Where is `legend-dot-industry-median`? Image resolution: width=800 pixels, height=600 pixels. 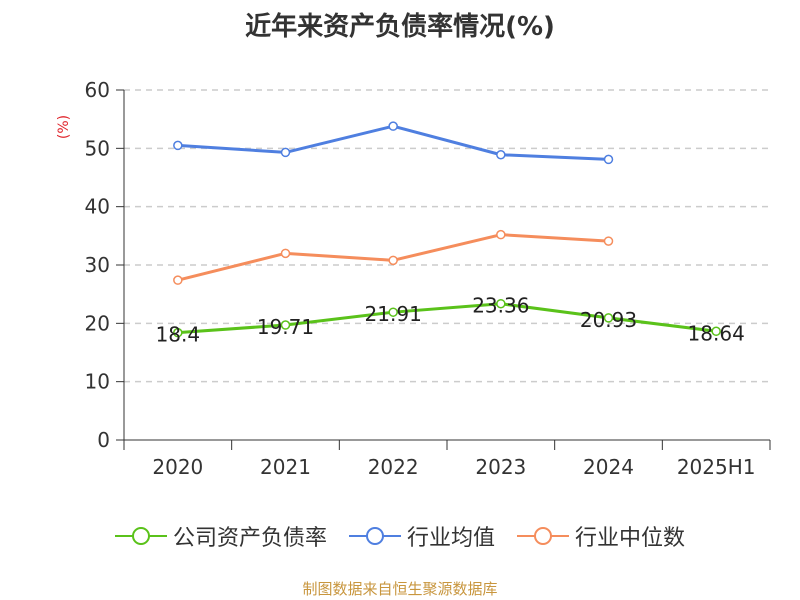
legend-dot-industry-median is located at coordinates (543, 536).